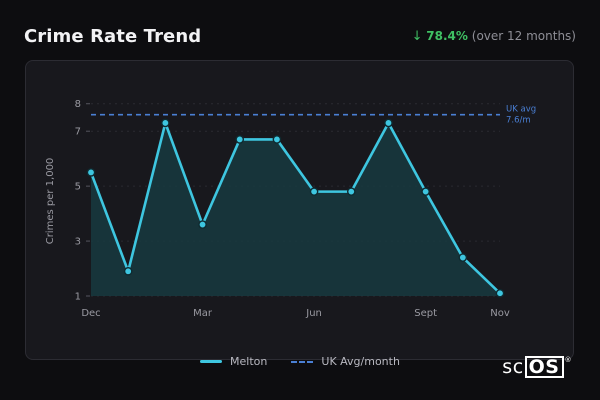 This screenshot has height=400, width=600. I want to click on change-percentage: 78.4%, so click(447, 36).